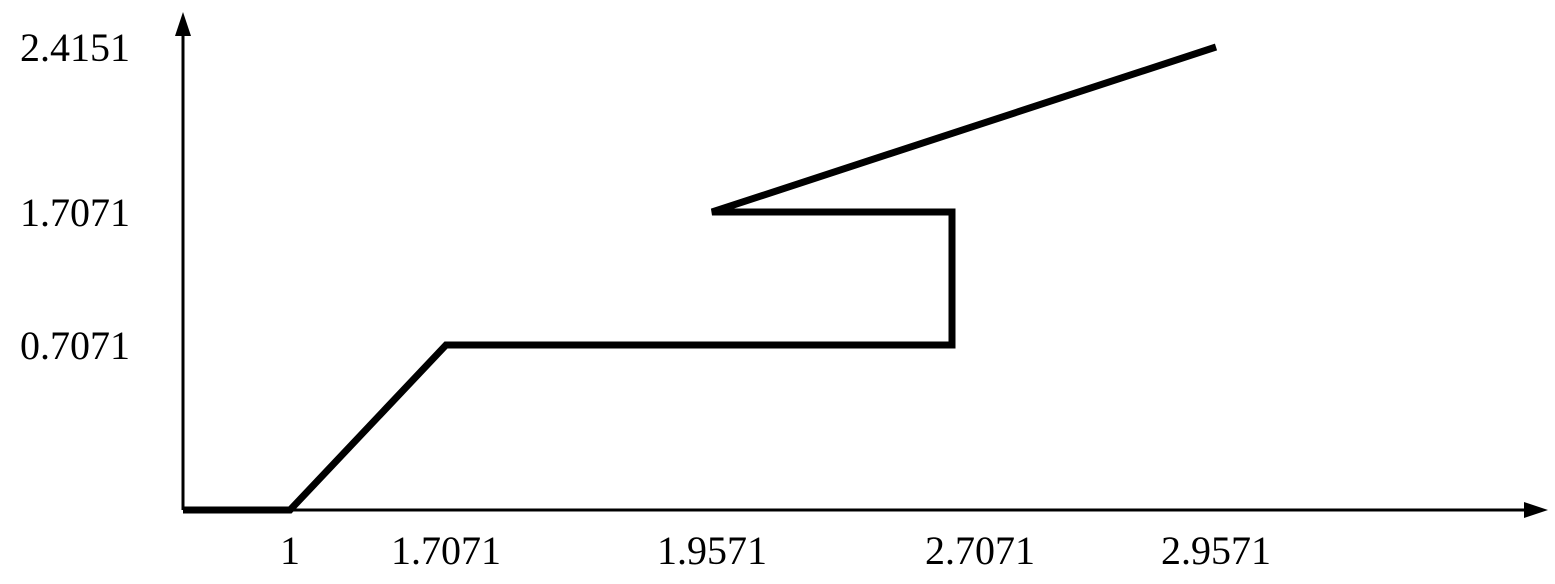 The height and width of the screenshot is (584, 1555). I want to click on x-tick-label: 1.9571, so click(712, 550).